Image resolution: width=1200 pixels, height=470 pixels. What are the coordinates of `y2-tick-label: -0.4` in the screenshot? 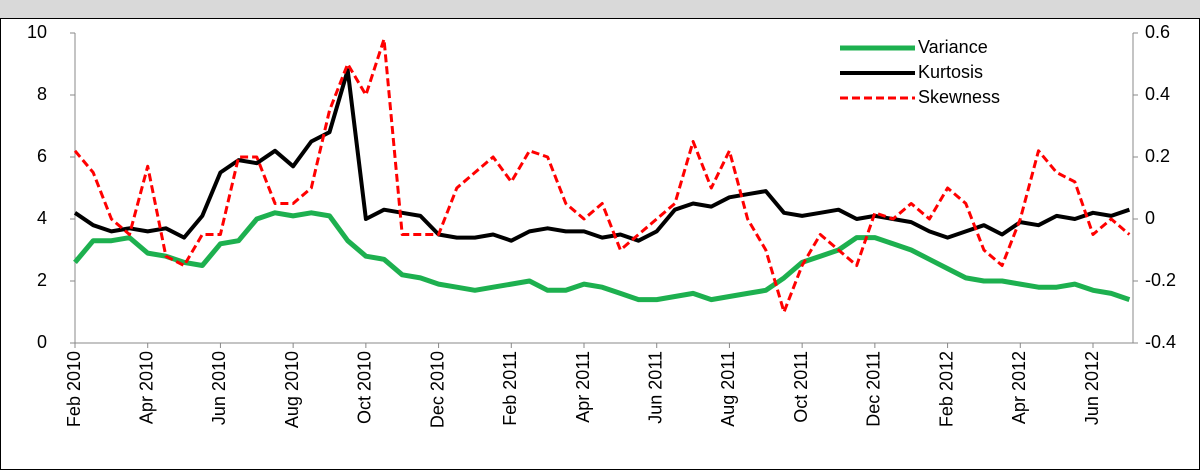 It's located at (1160, 342).